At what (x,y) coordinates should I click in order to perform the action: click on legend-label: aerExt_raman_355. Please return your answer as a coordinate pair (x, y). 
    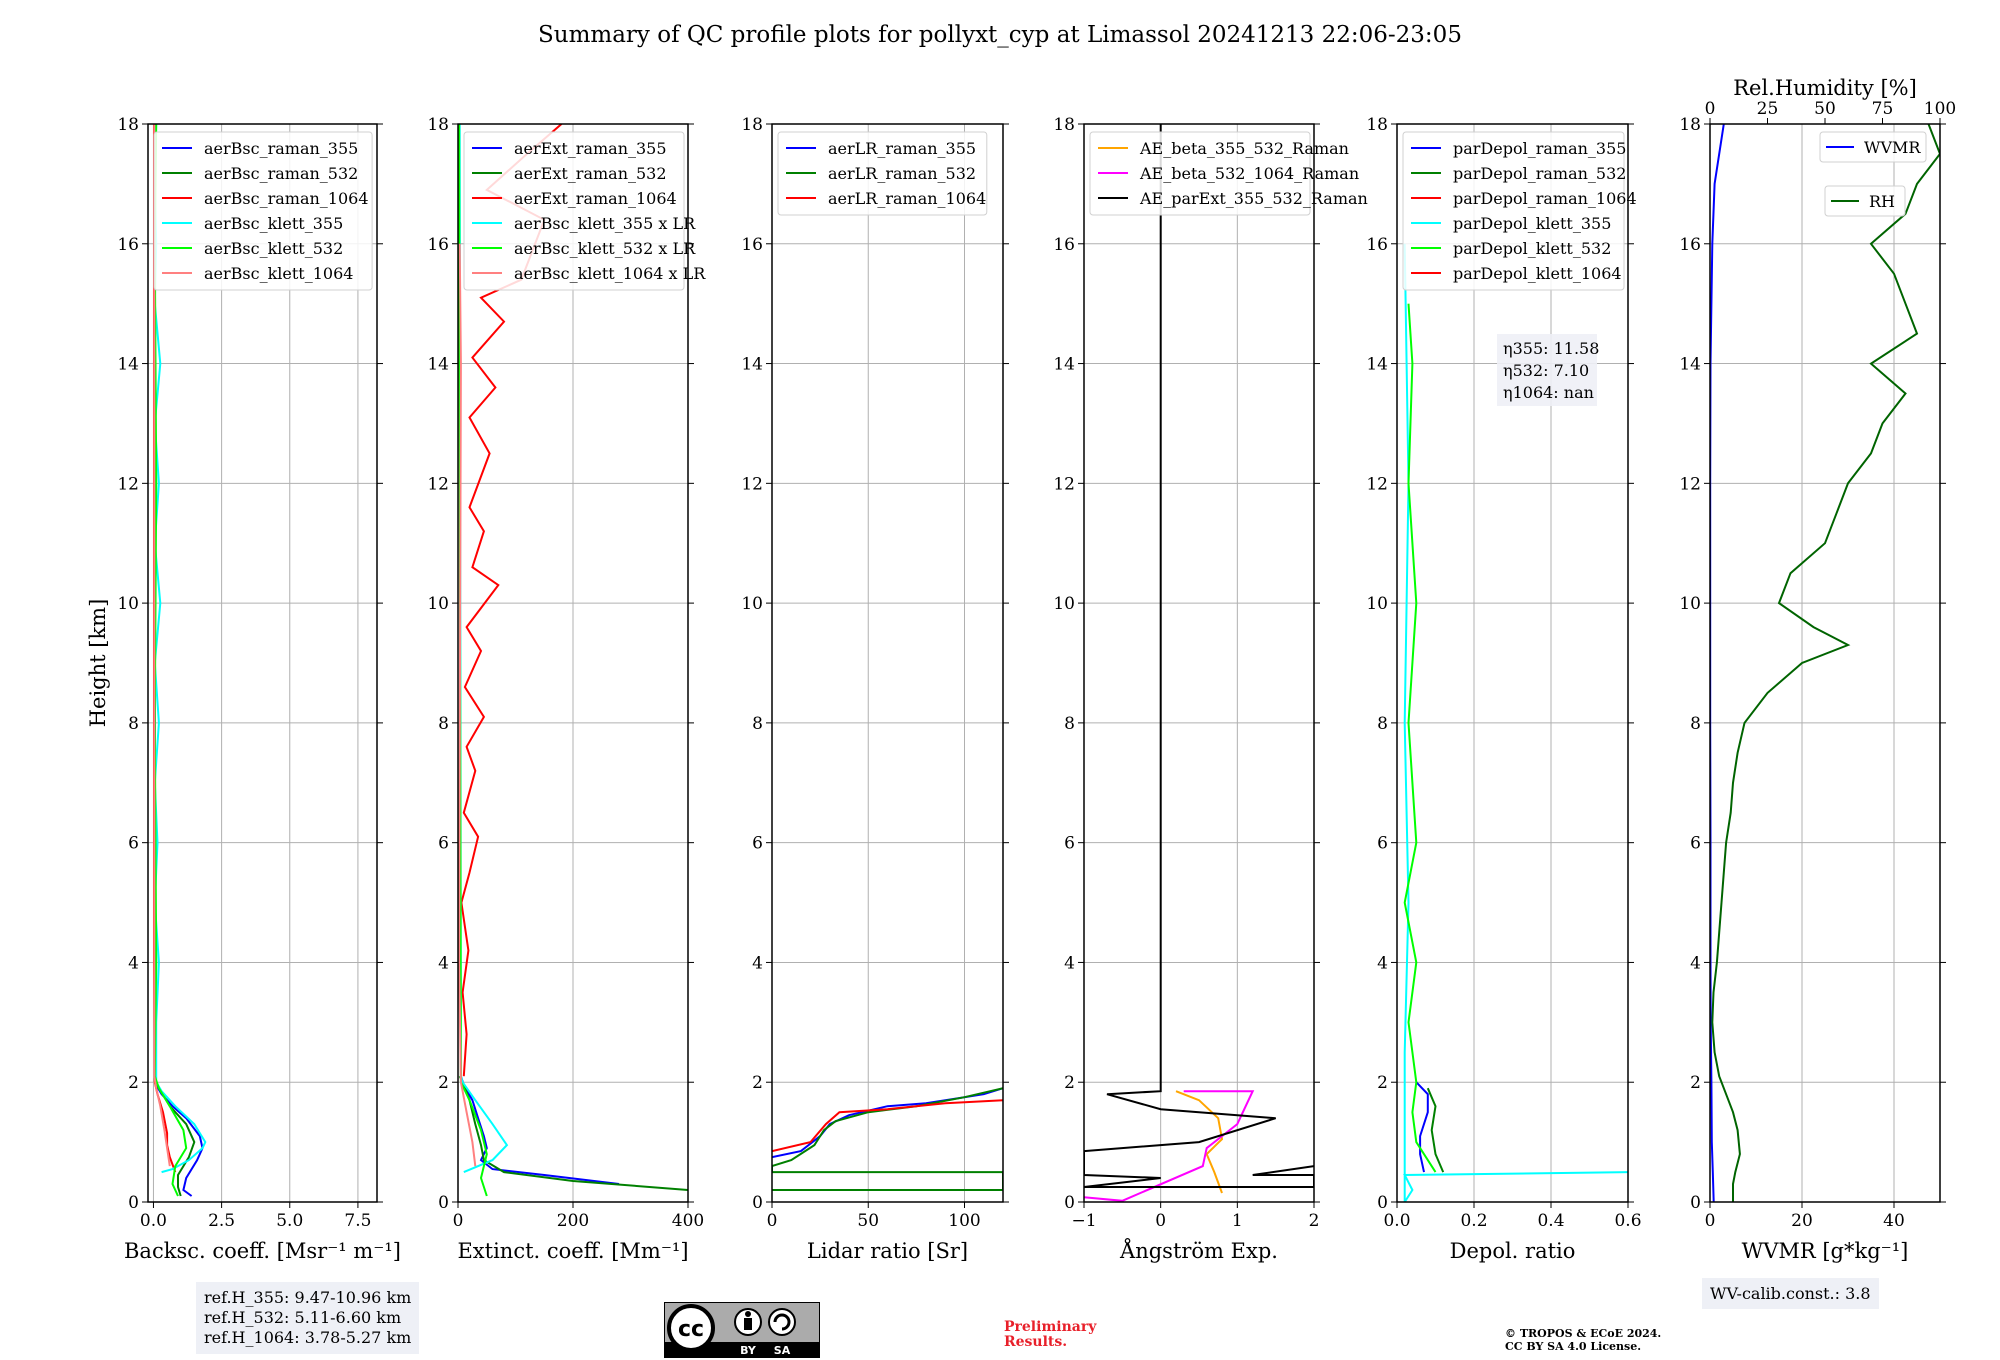
    Looking at the image, I should click on (590, 148).